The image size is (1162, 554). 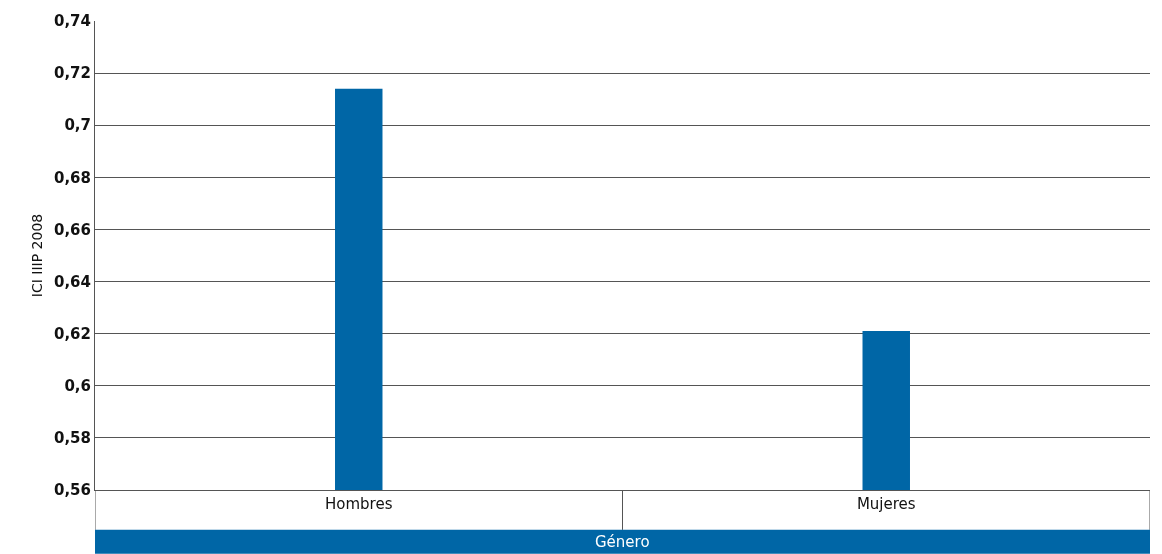 I want to click on y-tick-label: 0,56, so click(x=72, y=490).